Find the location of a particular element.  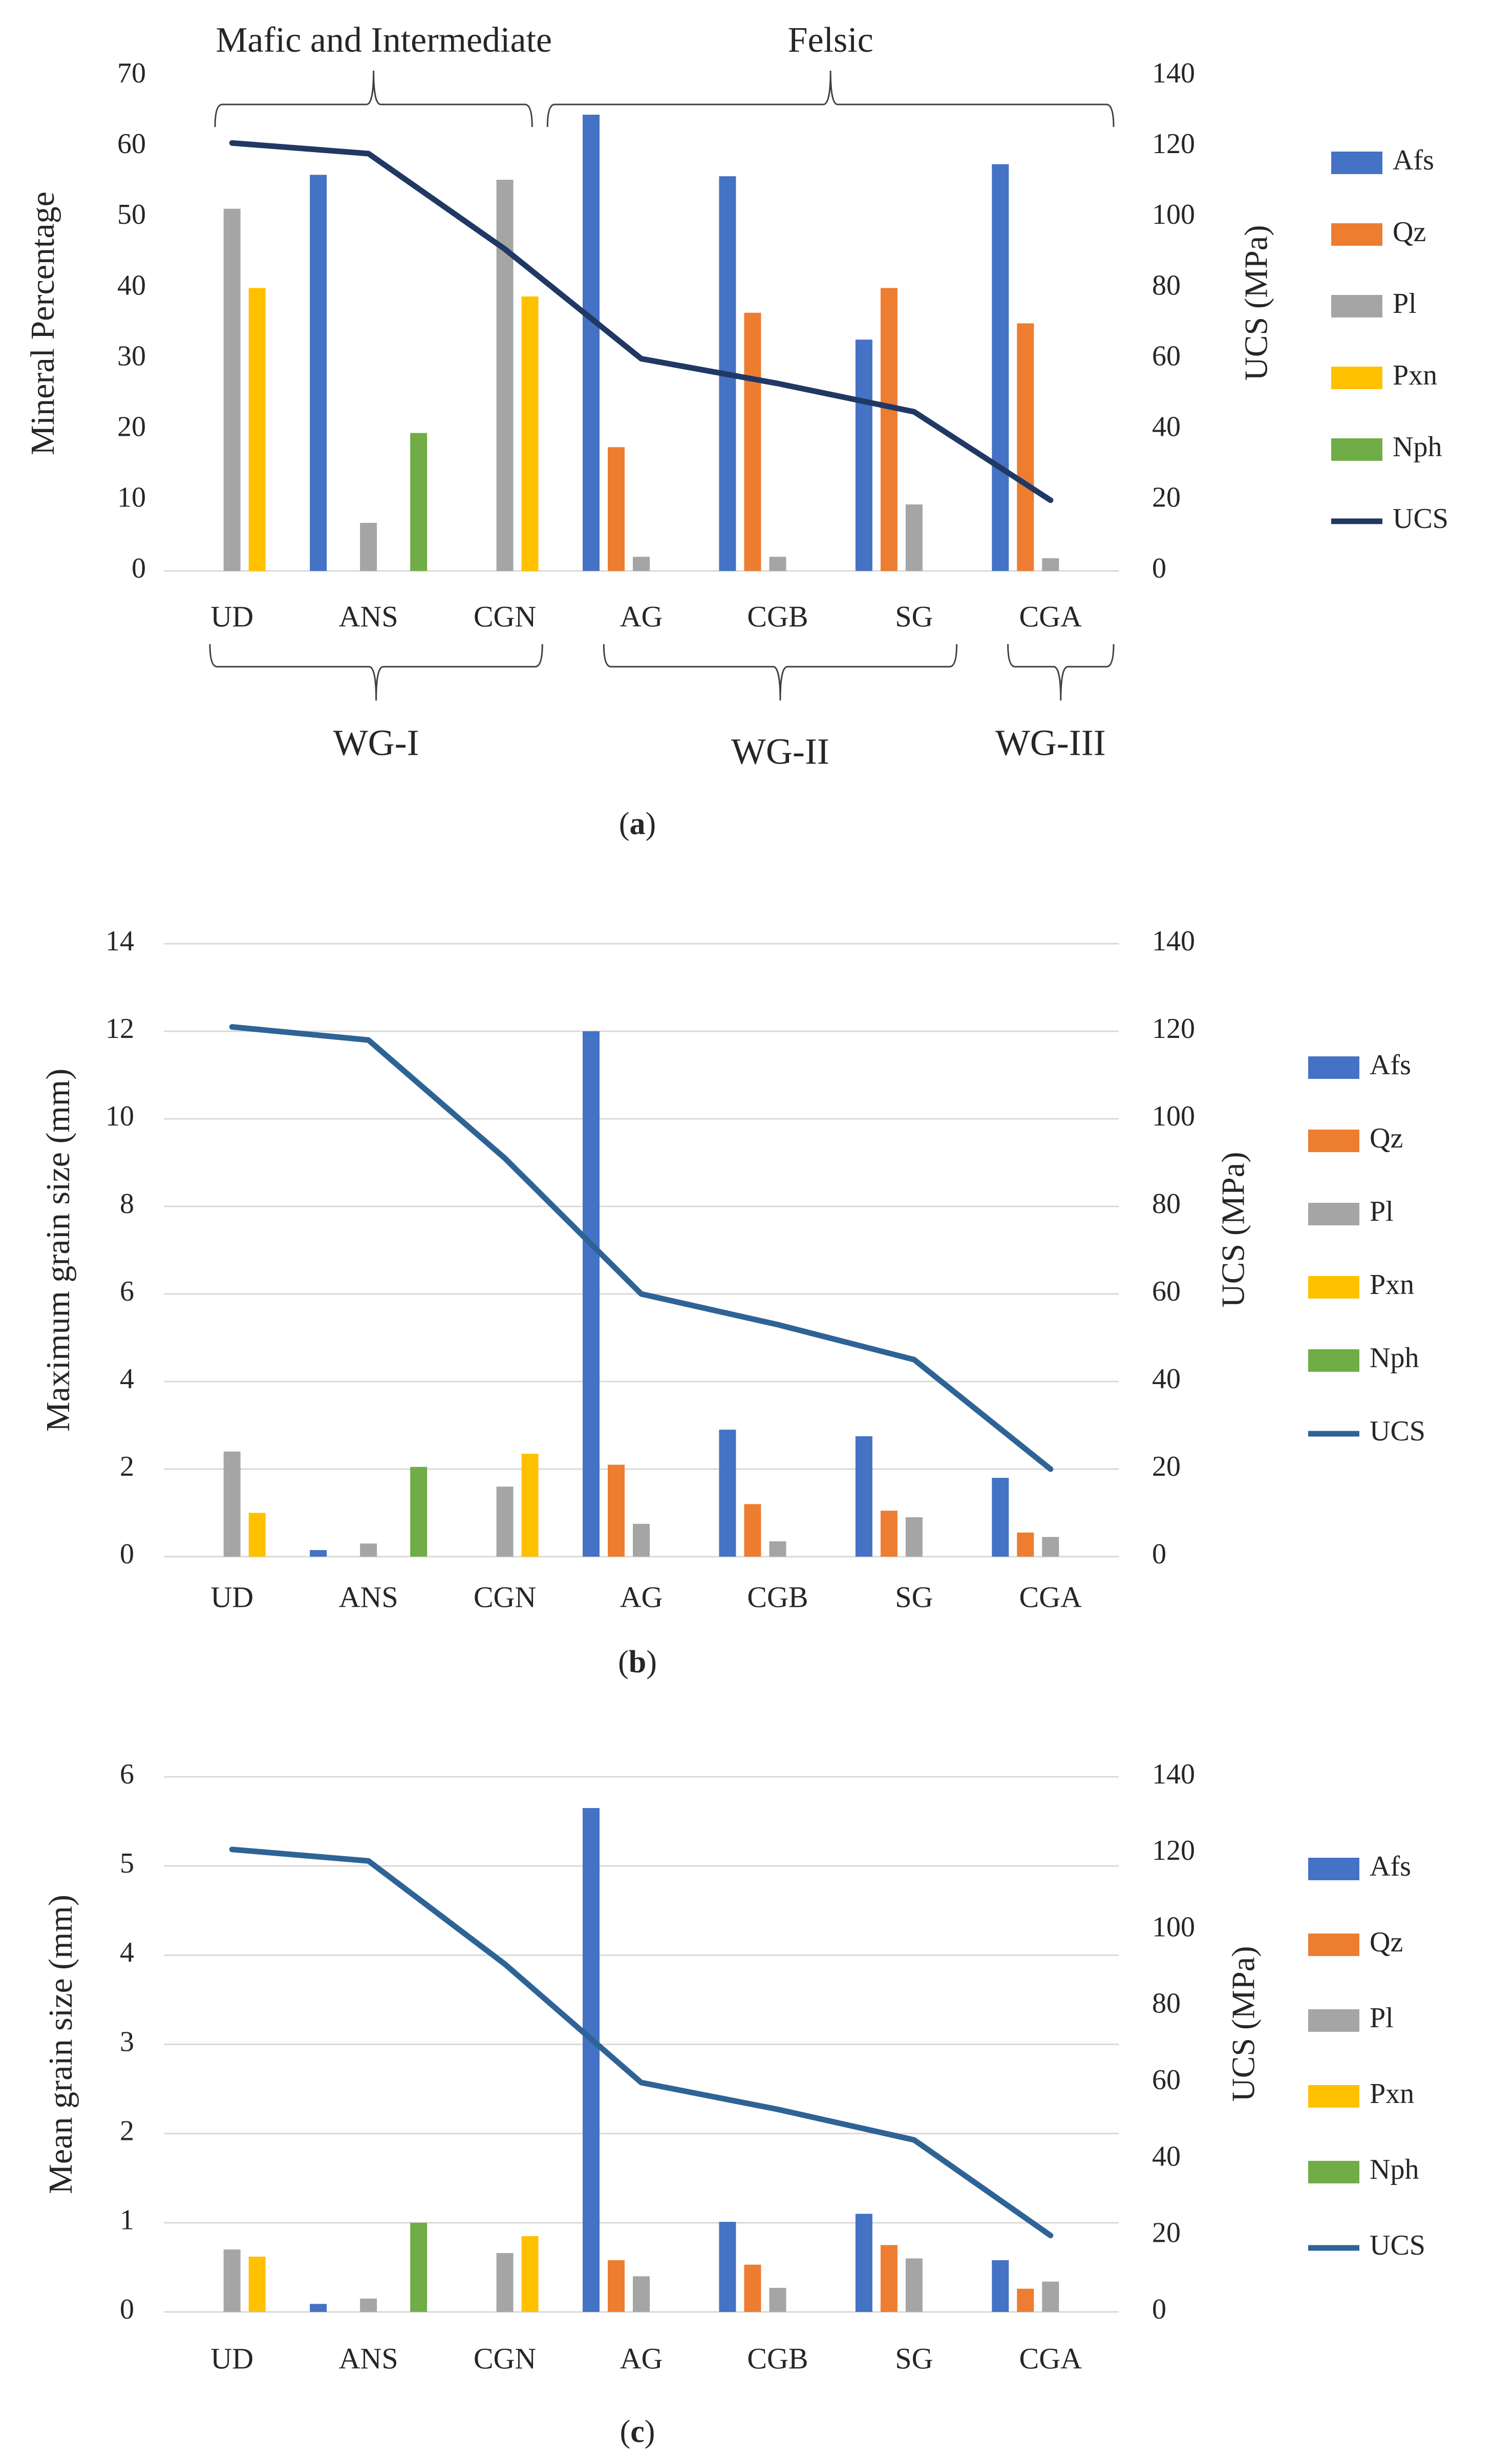

bar-pl-cga is located at coordinates (1050, 1547).